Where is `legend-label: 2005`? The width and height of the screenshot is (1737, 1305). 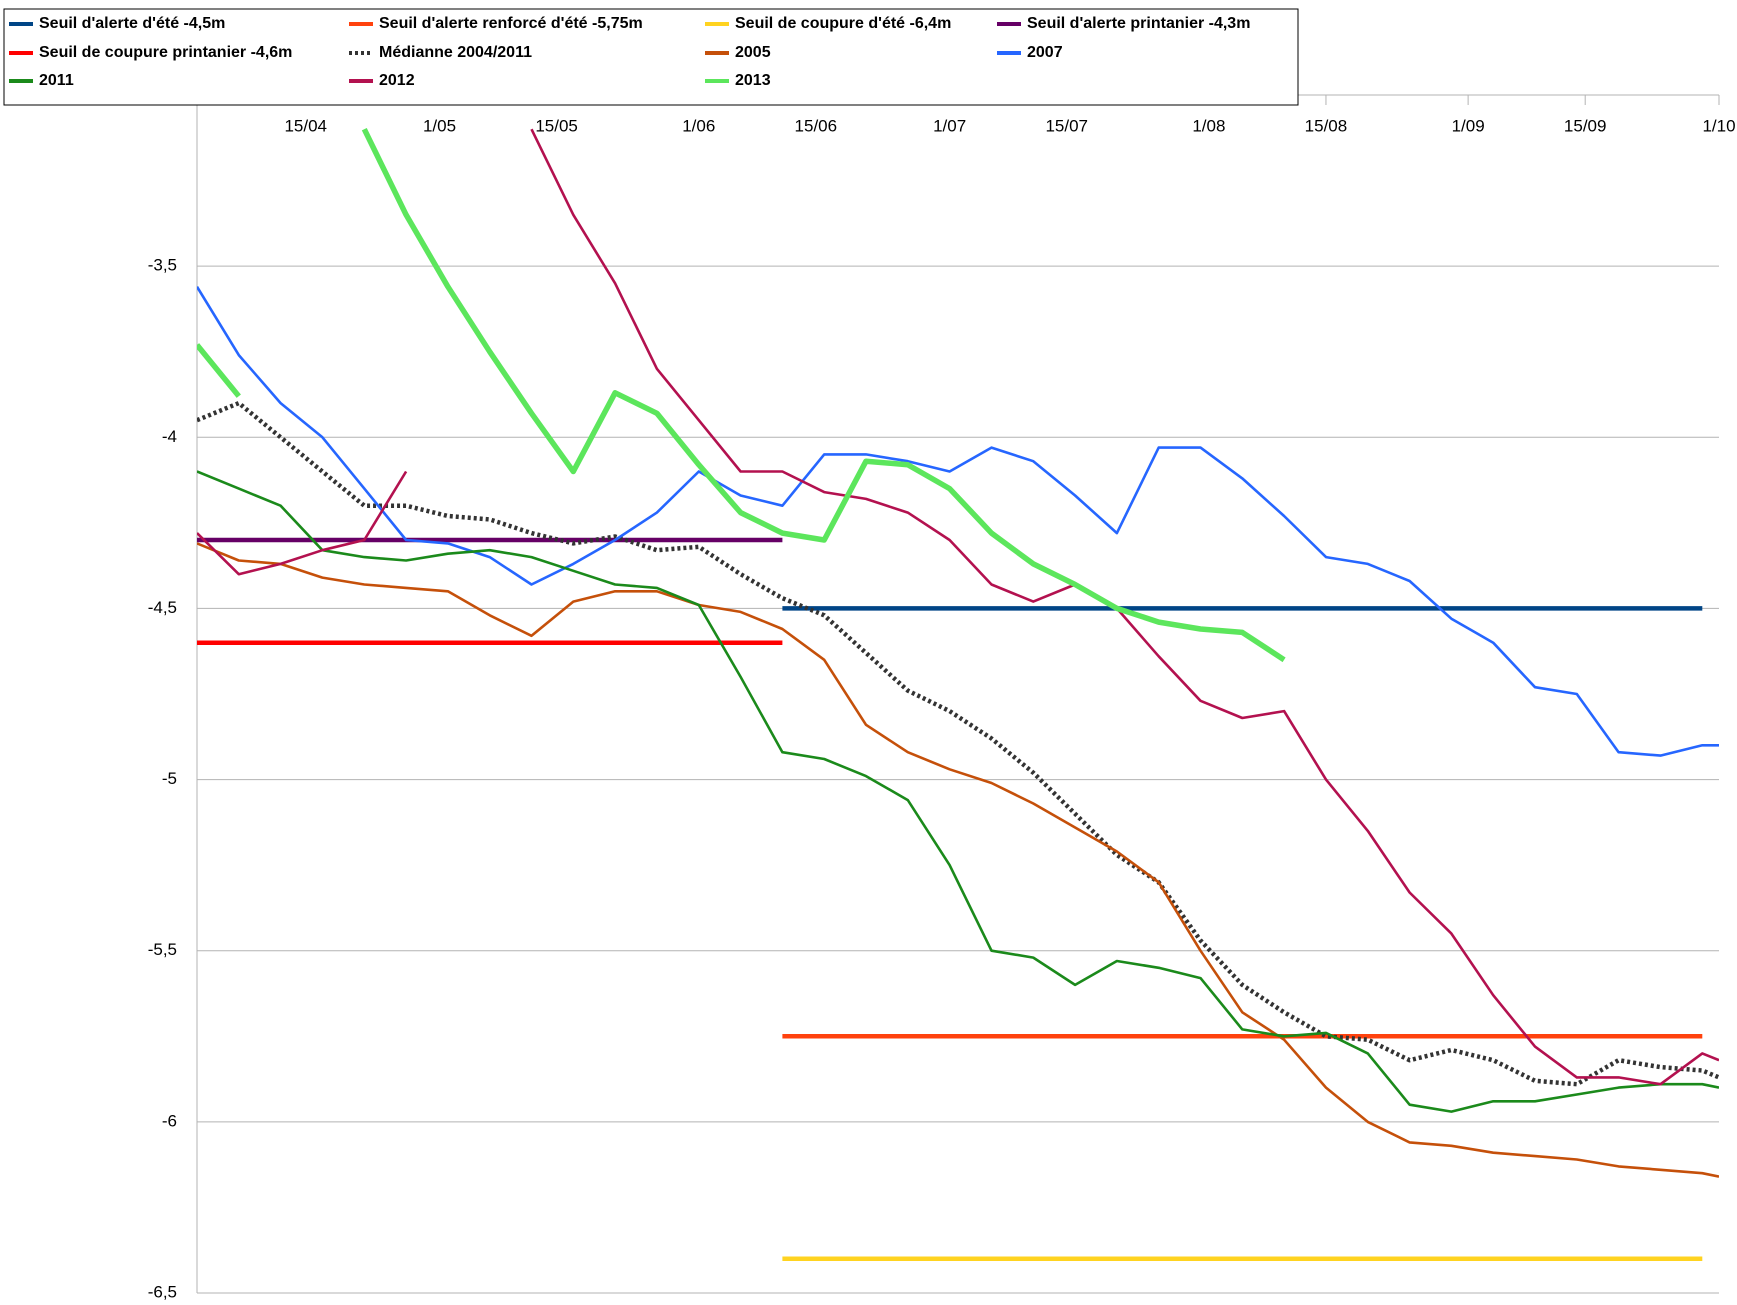
legend-label: 2005 is located at coordinates (753, 52).